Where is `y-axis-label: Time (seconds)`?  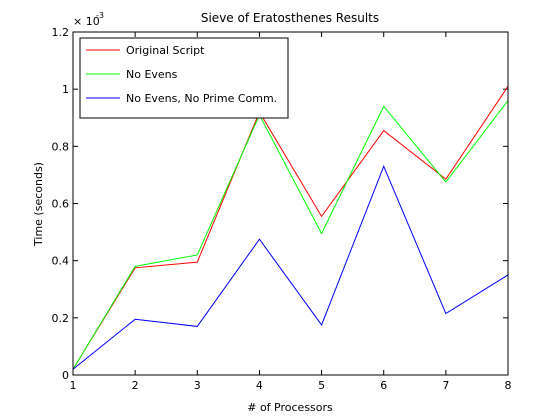 y-axis-label: Time (seconds) is located at coordinates (38, 204).